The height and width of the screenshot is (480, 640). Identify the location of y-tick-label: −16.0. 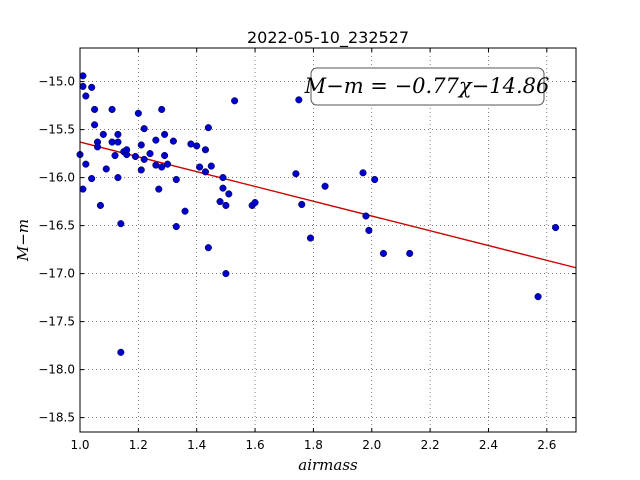
(56, 178).